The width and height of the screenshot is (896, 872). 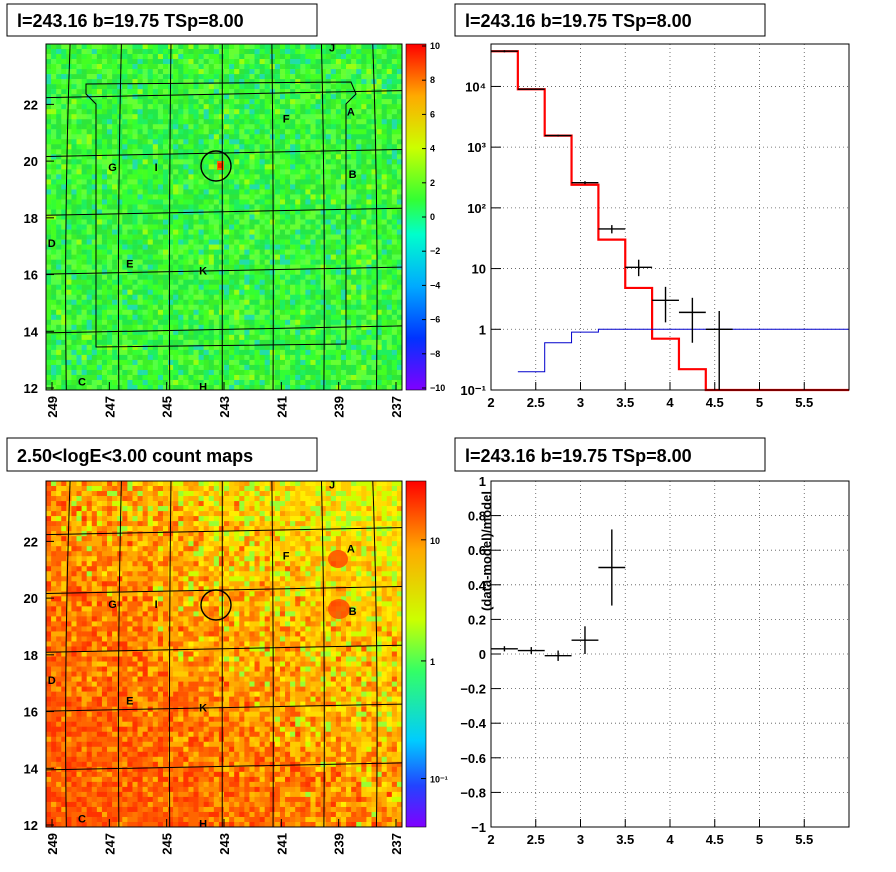 What do you see at coordinates (156, 168) in the screenshot?
I see `source-label: I` at bounding box center [156, 168].